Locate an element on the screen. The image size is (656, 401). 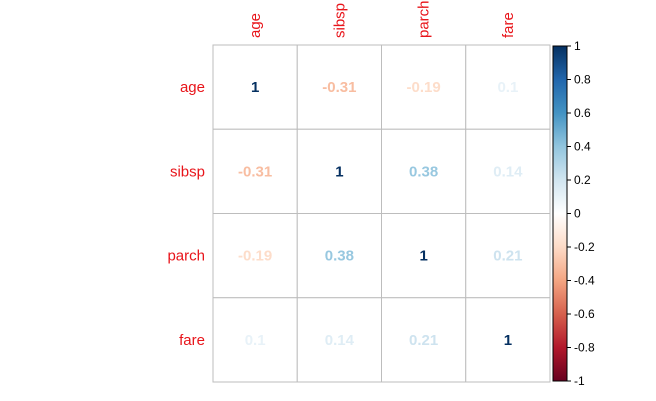
cell-fare-fare is located at coordinates (508, 340).